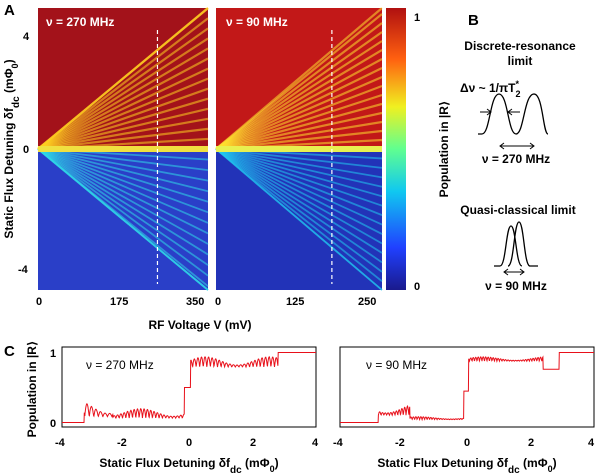 The height and width of the screenshot is (474, 600). I want to click on trace-left-title: ν = 270 MHz, so click(120, 365).